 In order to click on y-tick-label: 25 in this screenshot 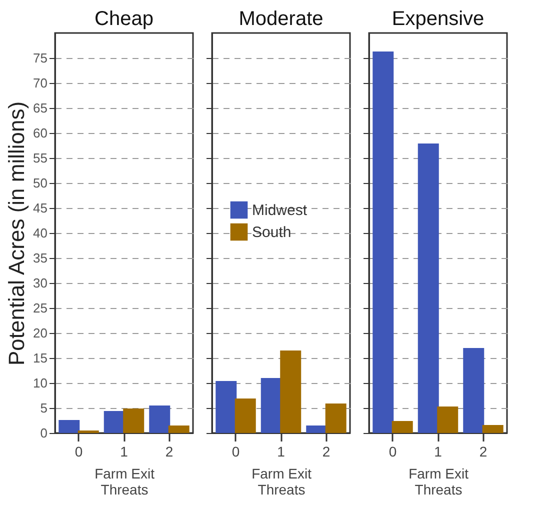, I will do `click(40, 308)`.